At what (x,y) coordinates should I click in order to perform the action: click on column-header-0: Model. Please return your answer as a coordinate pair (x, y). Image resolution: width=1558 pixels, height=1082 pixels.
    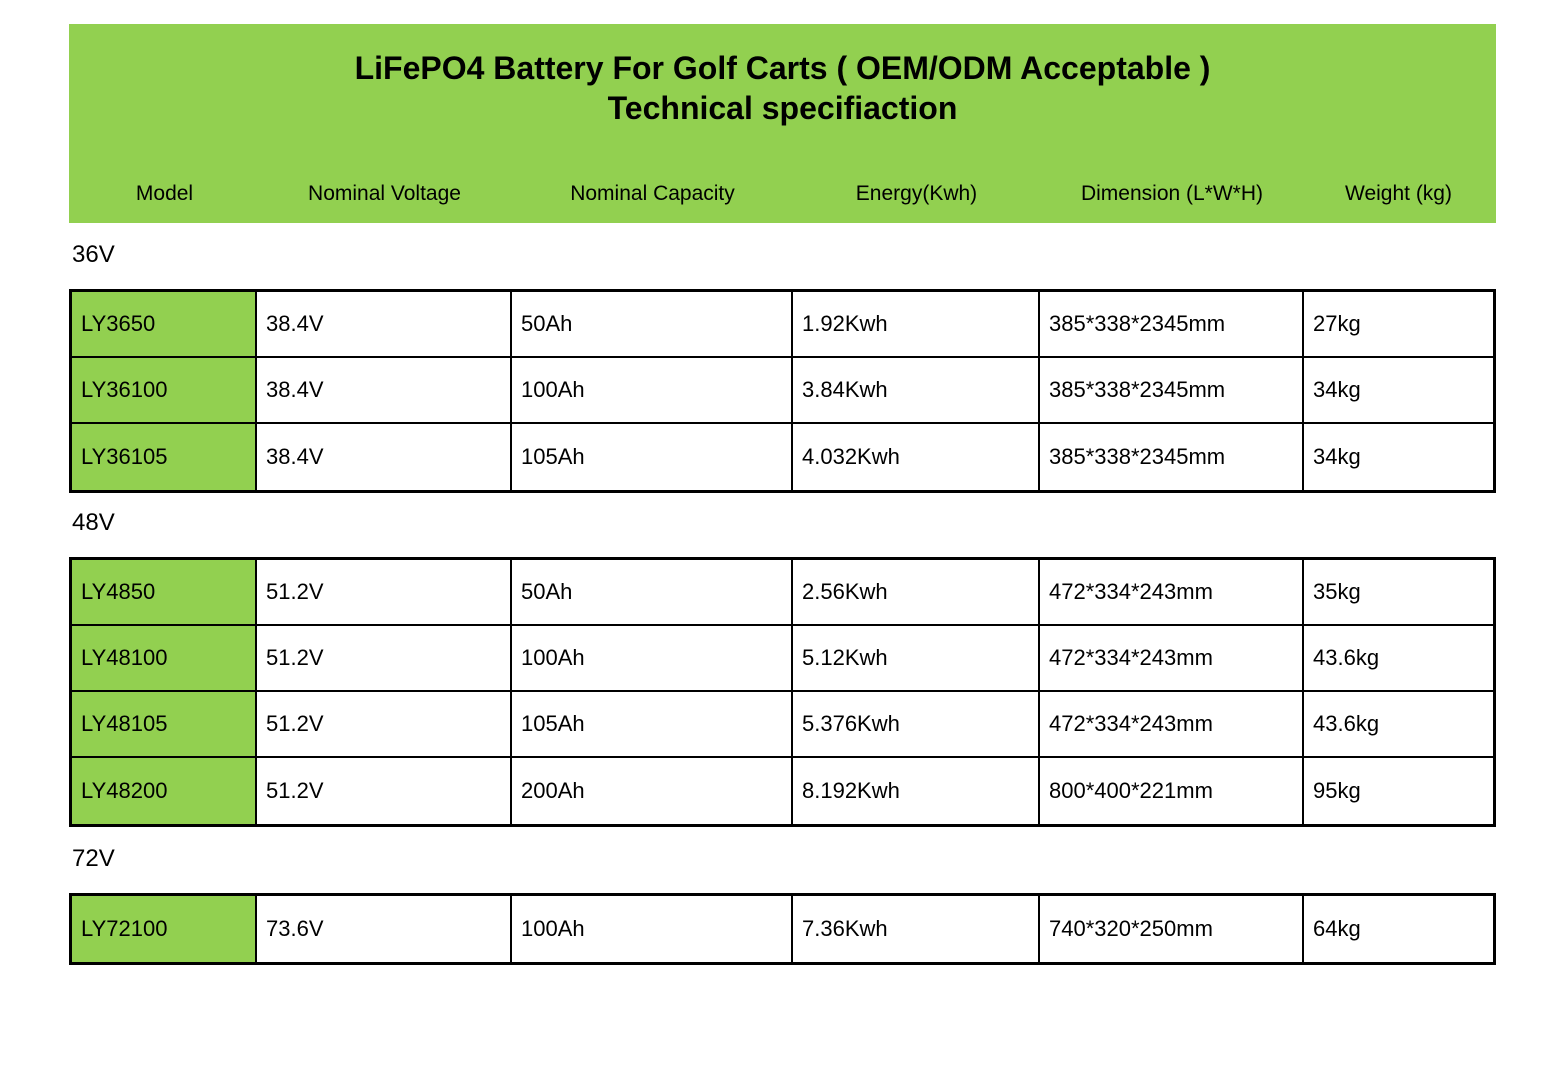
    Looking at the image, I should click on (164, 193).